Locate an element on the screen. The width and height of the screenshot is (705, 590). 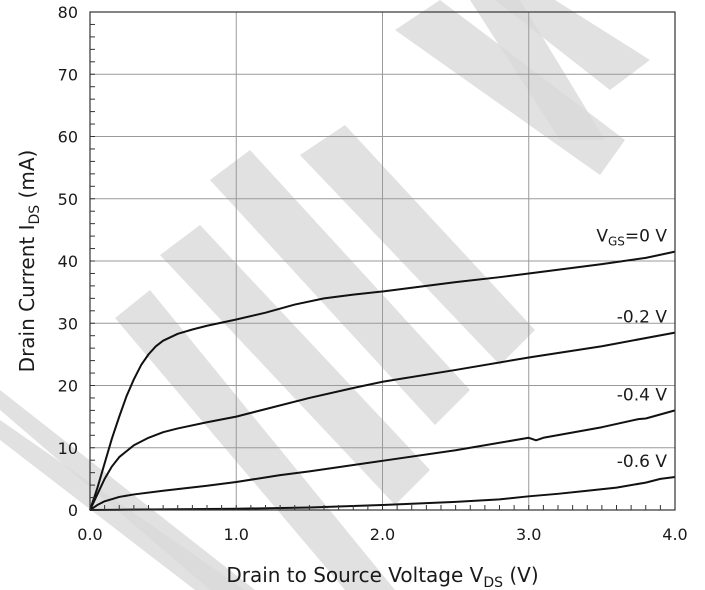
series-label-1: -0.2 V is located at coordinates (642, 318).